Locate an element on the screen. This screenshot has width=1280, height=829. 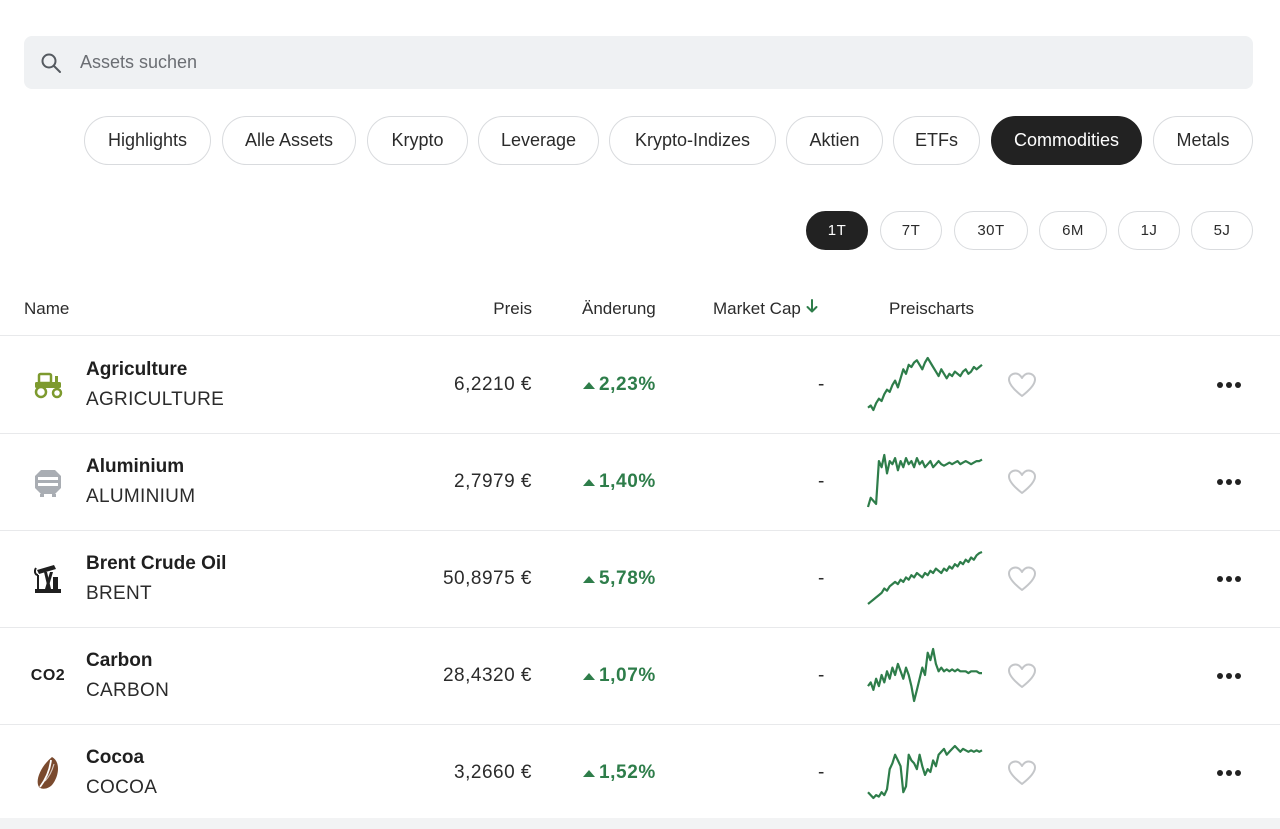
list-bottom-edge is located at coordinates (640, 823).